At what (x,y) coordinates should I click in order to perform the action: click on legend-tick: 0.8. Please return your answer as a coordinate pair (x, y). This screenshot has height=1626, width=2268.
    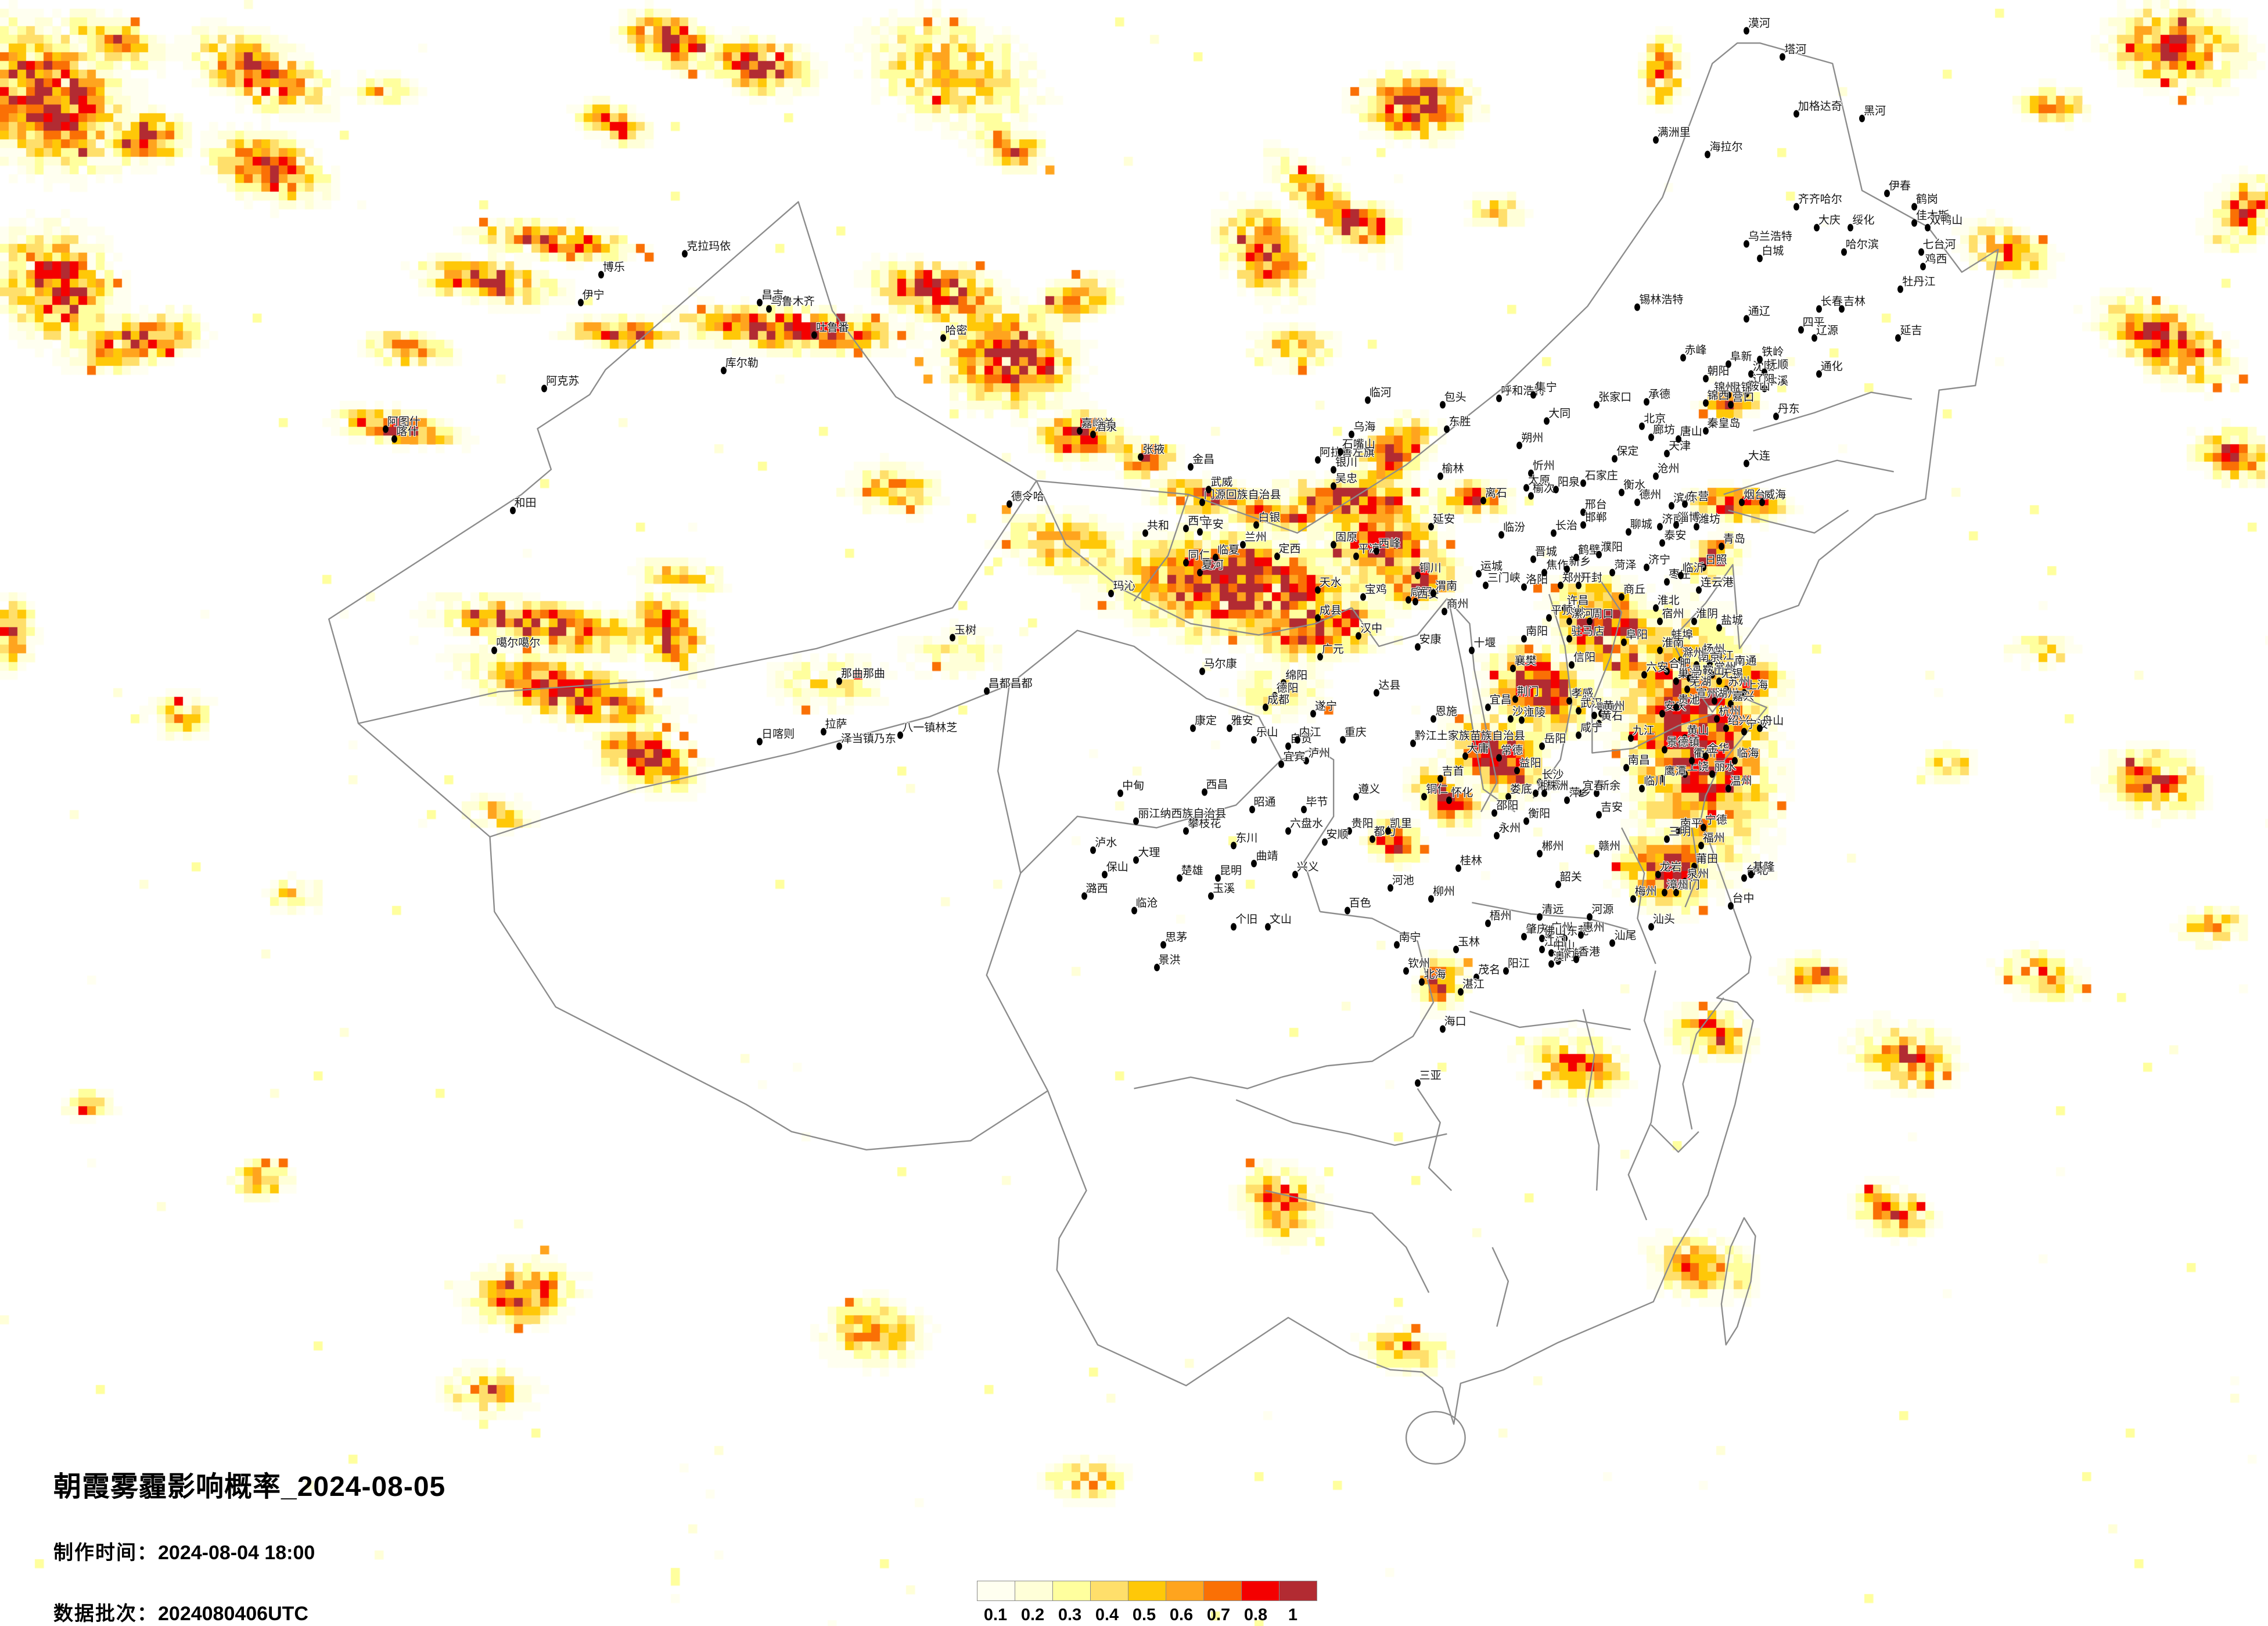
    Looking at the image, I should click on (1255, 1615).